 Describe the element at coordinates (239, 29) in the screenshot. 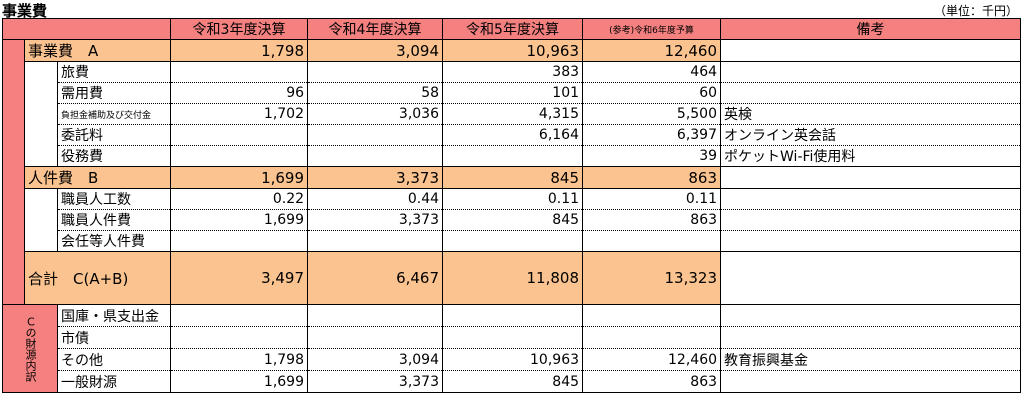

I see `column-header: 令和3年度決算` at that location.